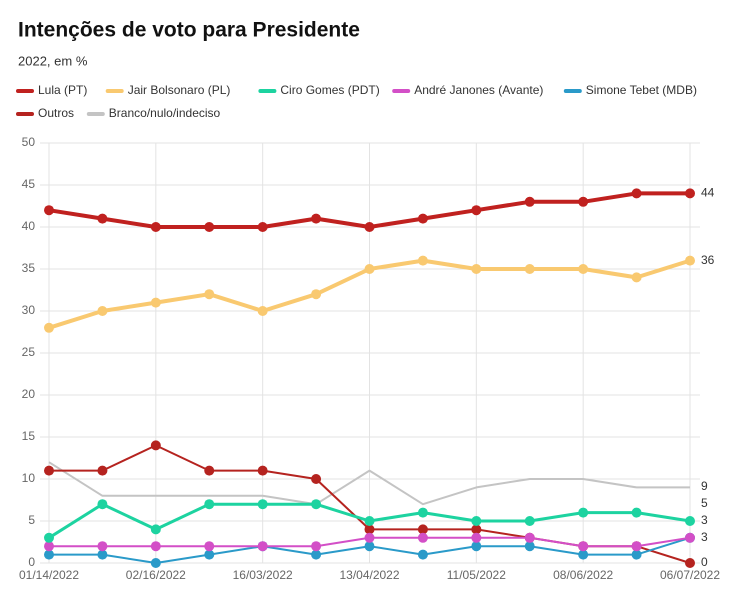 Image resolution: width=739 pixels, height=594 pixels. I want to click on y-tick-label: 15, so click(29, 436).